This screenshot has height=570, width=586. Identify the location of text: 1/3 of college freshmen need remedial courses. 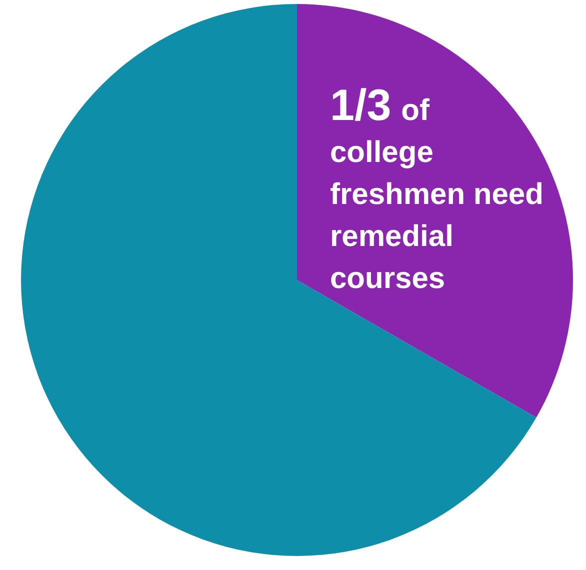
(437, 188).